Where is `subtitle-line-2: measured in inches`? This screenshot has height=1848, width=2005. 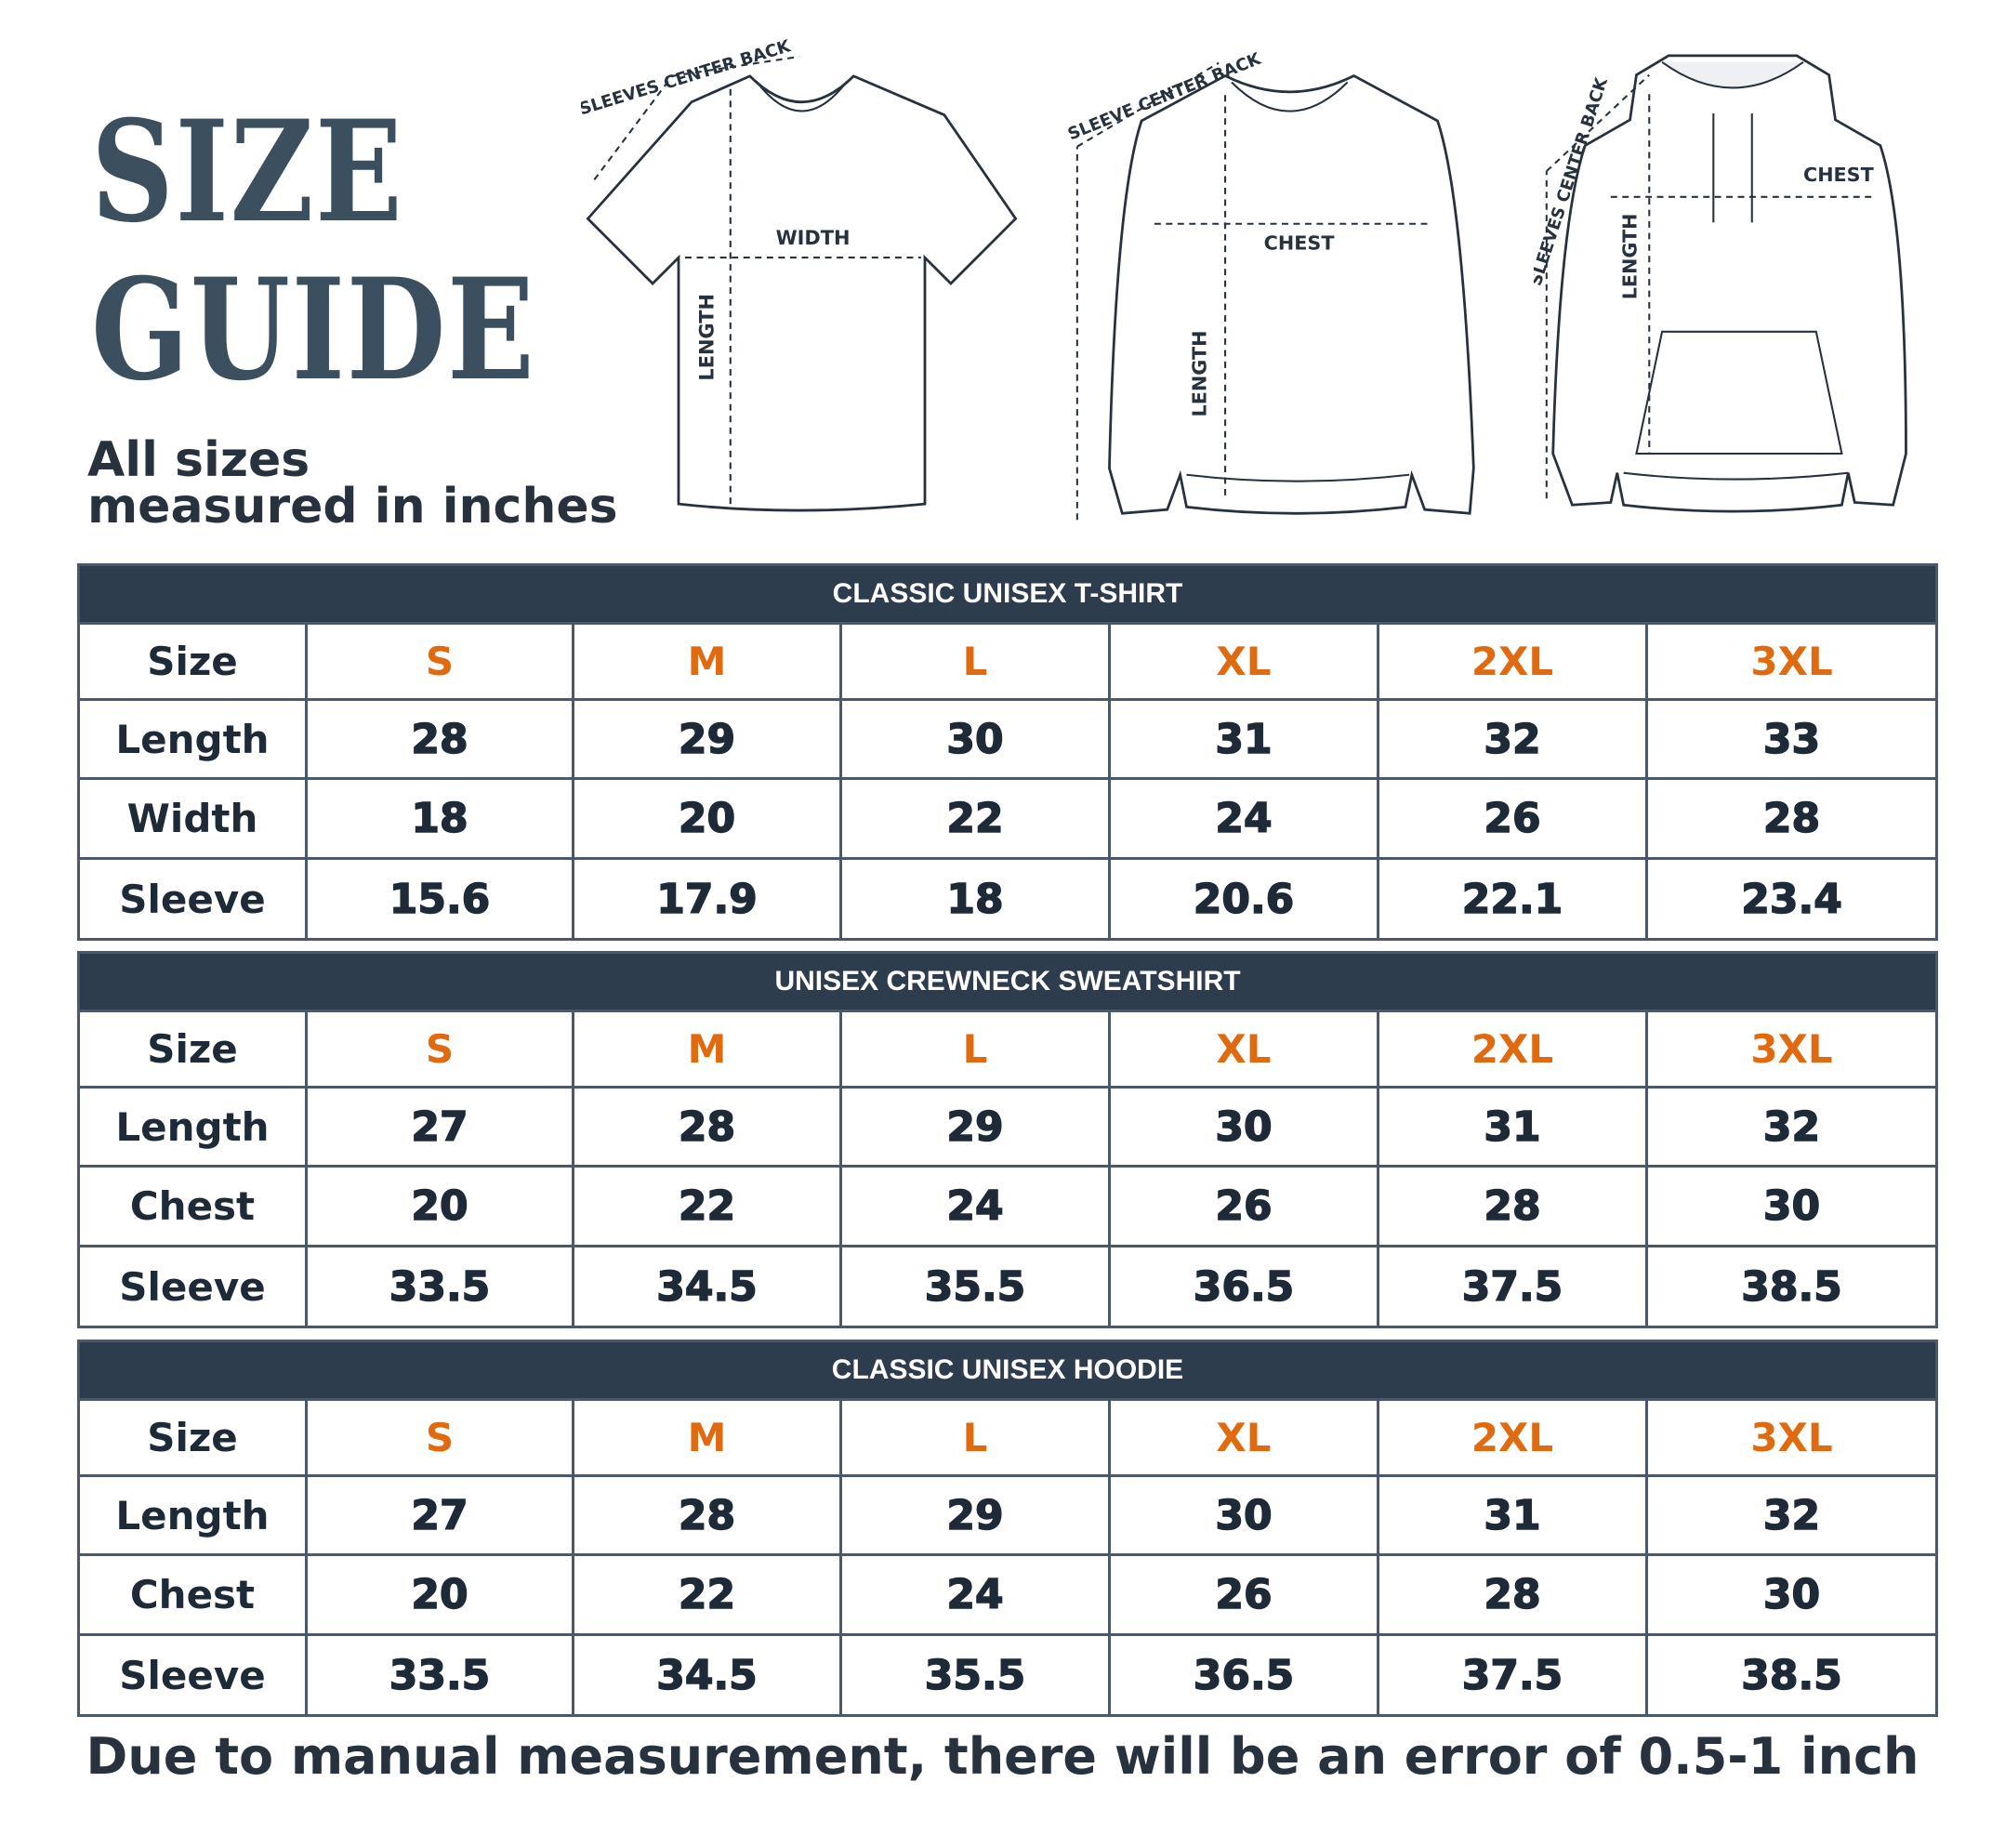
subtitle-line-2: measured in inches is located at coordinates (352, 507).